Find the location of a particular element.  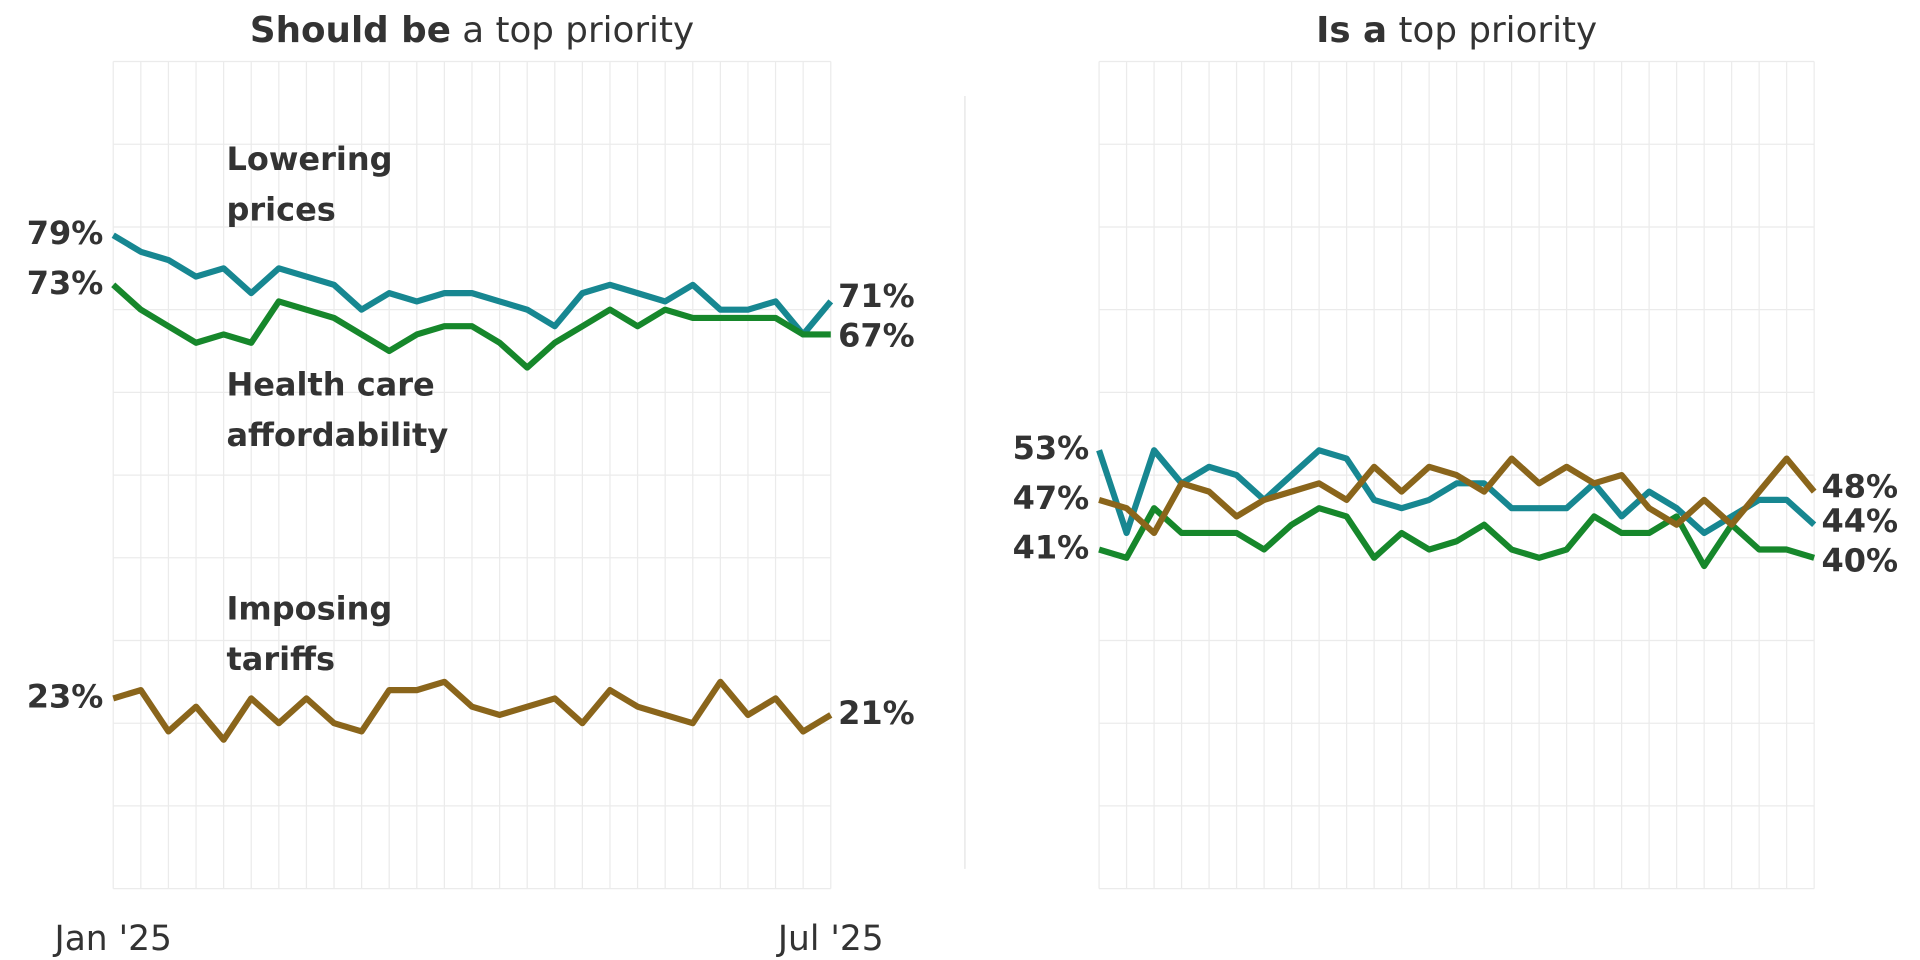

x-tick-label: Jan '25 is located at coordinates (112, 939).